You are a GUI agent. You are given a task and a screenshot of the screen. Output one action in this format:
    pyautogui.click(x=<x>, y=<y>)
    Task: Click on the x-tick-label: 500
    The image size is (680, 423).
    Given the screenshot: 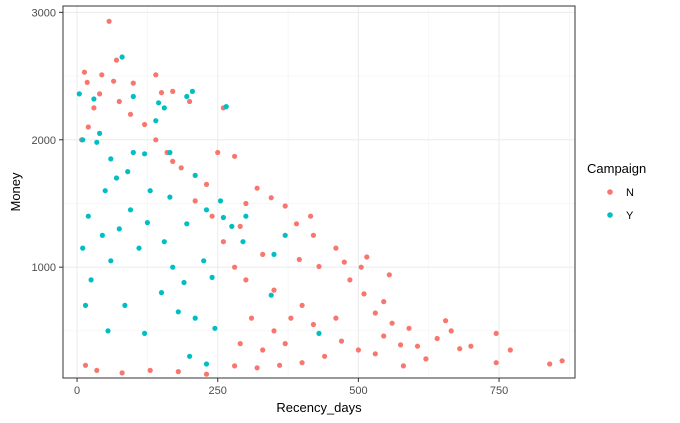 What is the action you would take?
    pyautogui.click(x=358, y=391)
    